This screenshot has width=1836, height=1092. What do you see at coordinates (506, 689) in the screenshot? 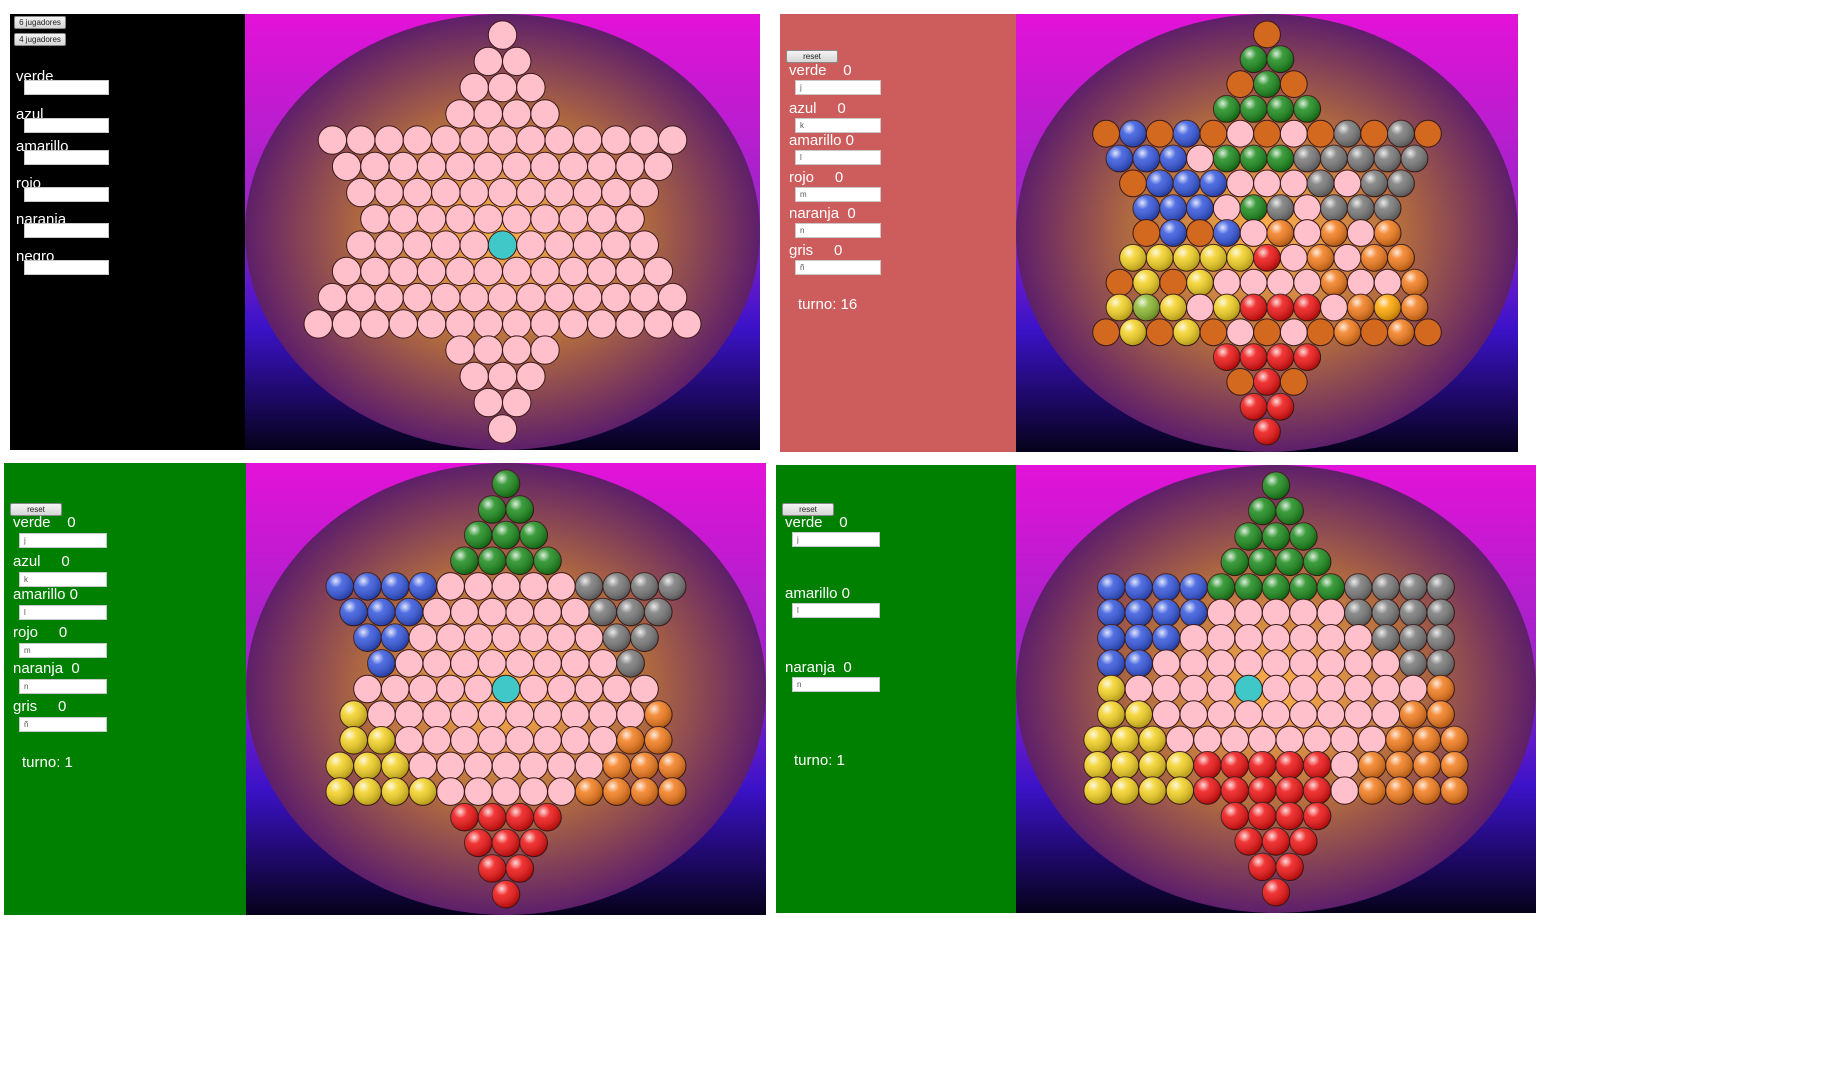
I see `center-hole` at bounding box center [506, 689].